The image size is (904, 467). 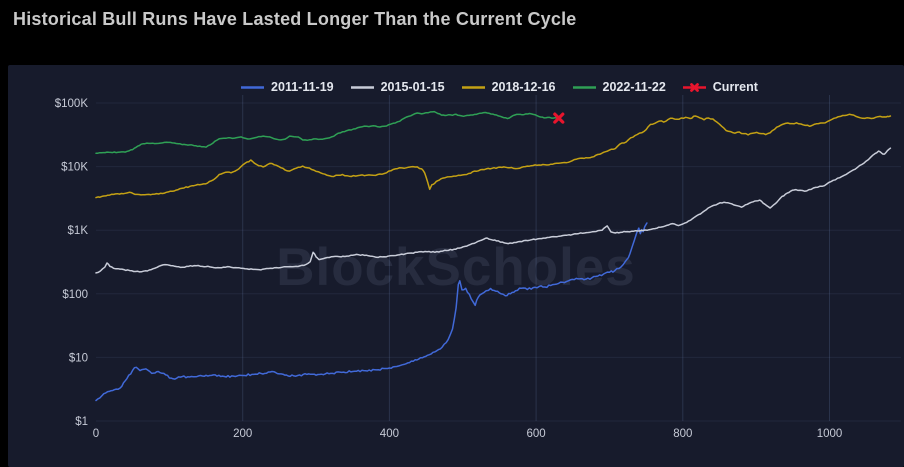 I want to click on y-tick-label: $100, so click(x=75, y=295).